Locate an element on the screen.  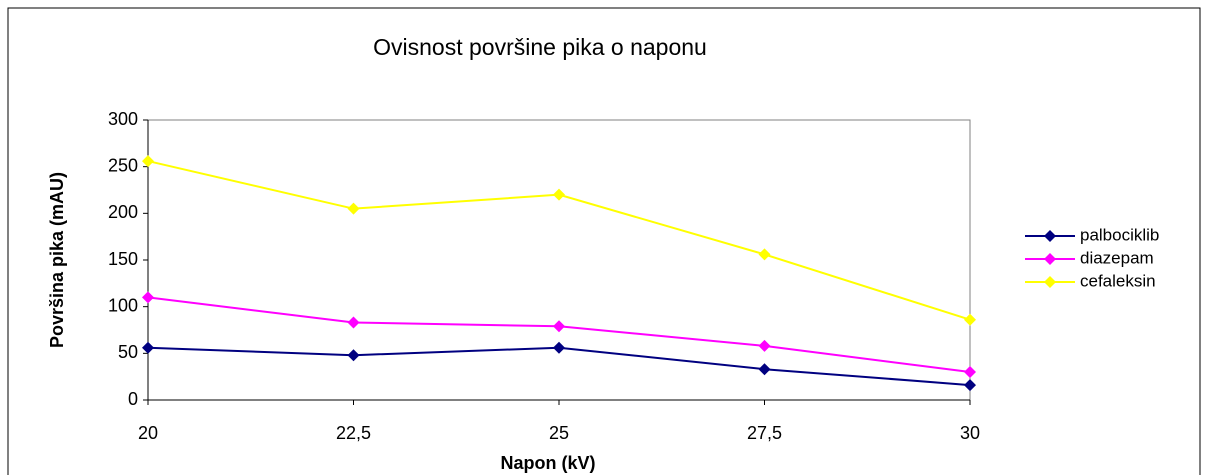
legend-label: cefaleksin is located at coordinates (1118, 280).